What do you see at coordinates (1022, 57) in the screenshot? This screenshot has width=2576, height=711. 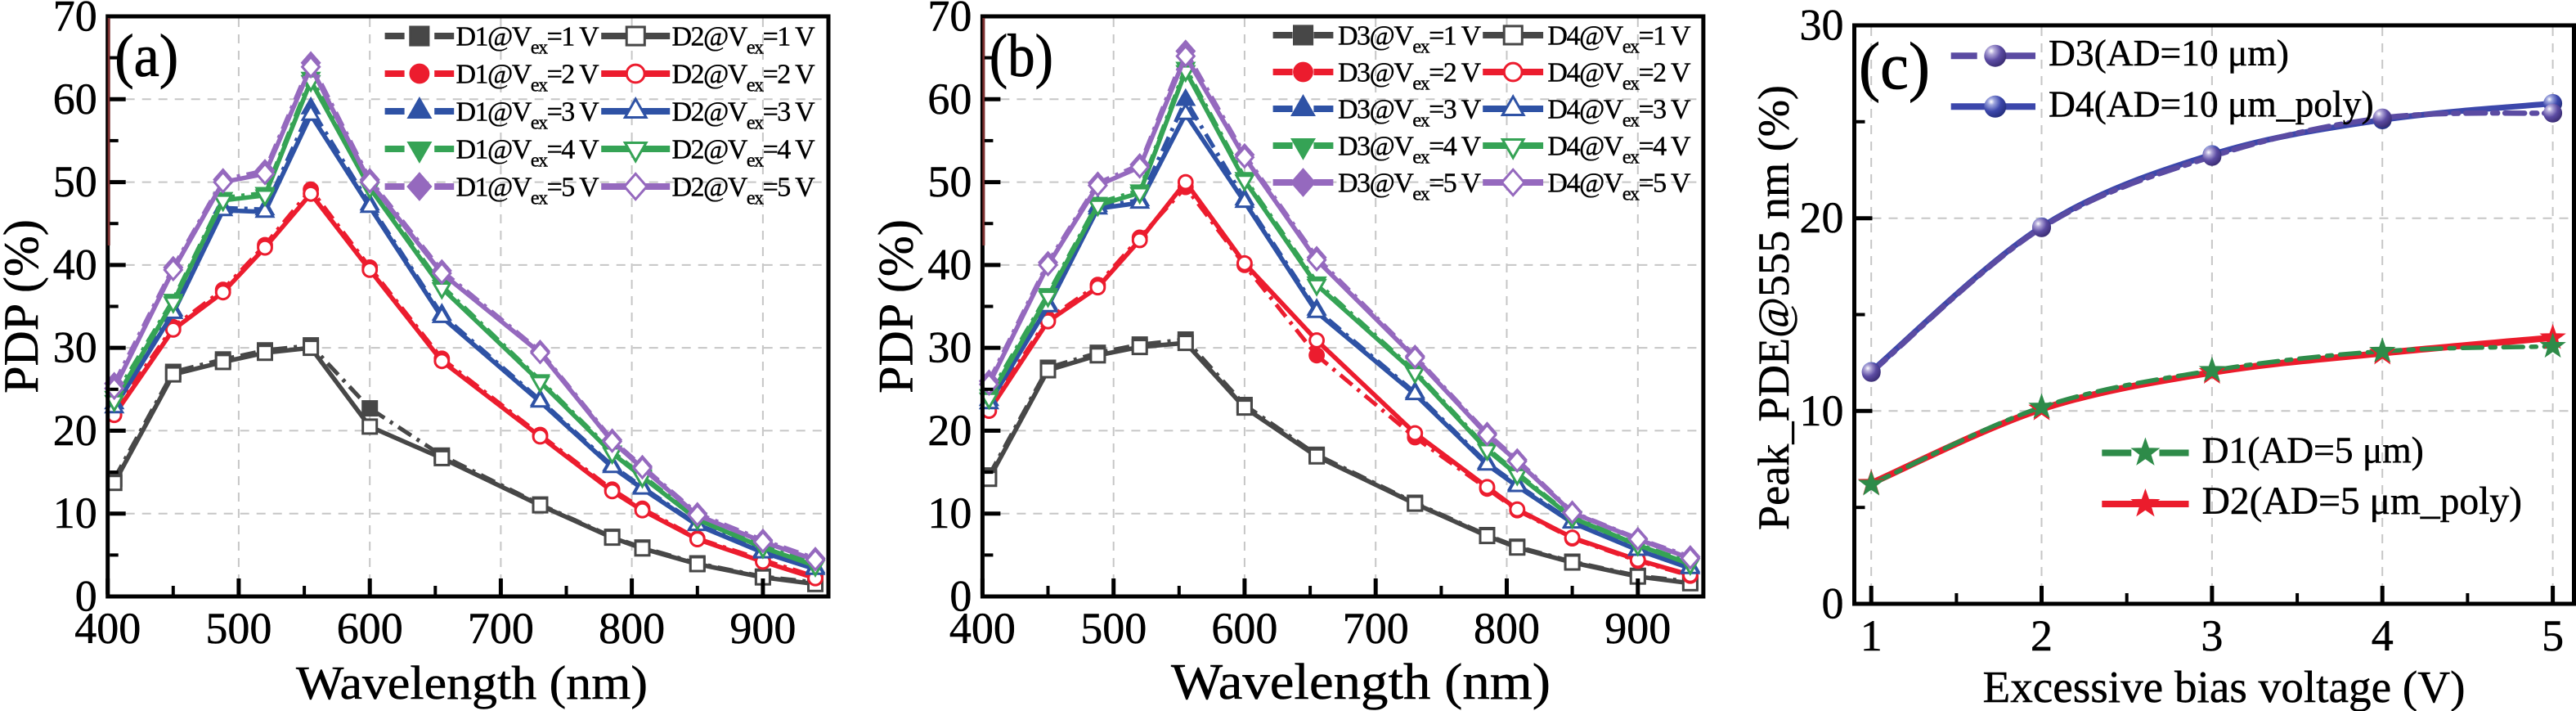 I see `svg-text: (b)` at bounding box center [1022, 57].